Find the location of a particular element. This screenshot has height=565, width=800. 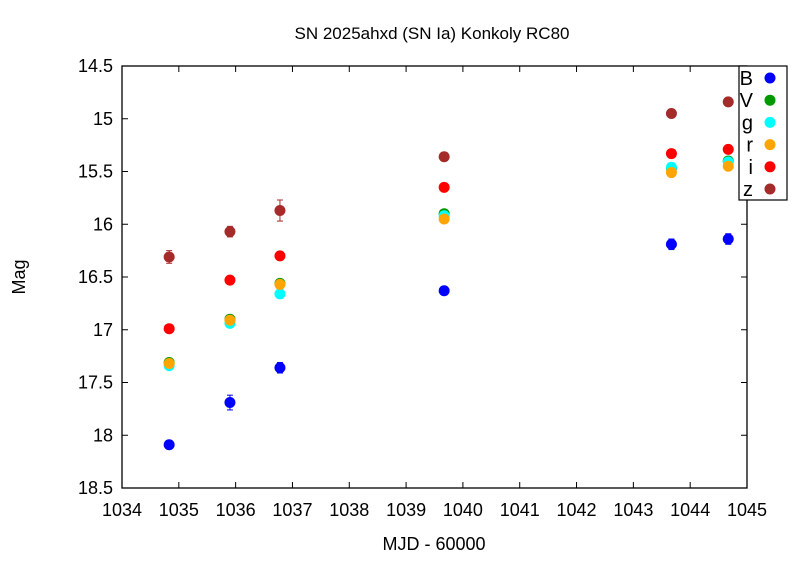

legend-label: r is located at coordinates (749, 146).